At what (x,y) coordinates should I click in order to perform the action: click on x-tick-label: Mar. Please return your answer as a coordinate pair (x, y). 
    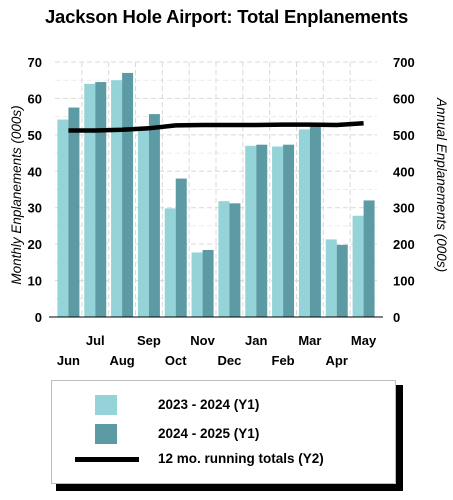
    Looking at the image, I should click on (309, 340).